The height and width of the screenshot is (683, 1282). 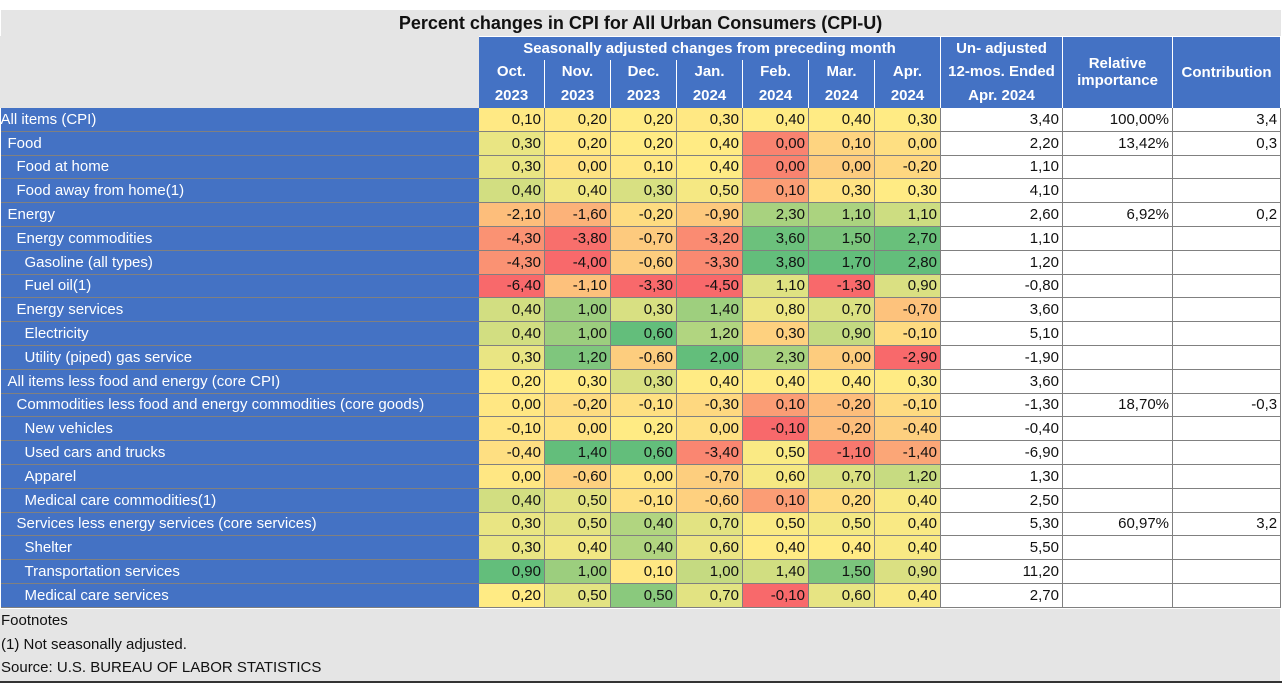 I want to click on monthly-change-cell: 2,70, so click(x=907, y=238).